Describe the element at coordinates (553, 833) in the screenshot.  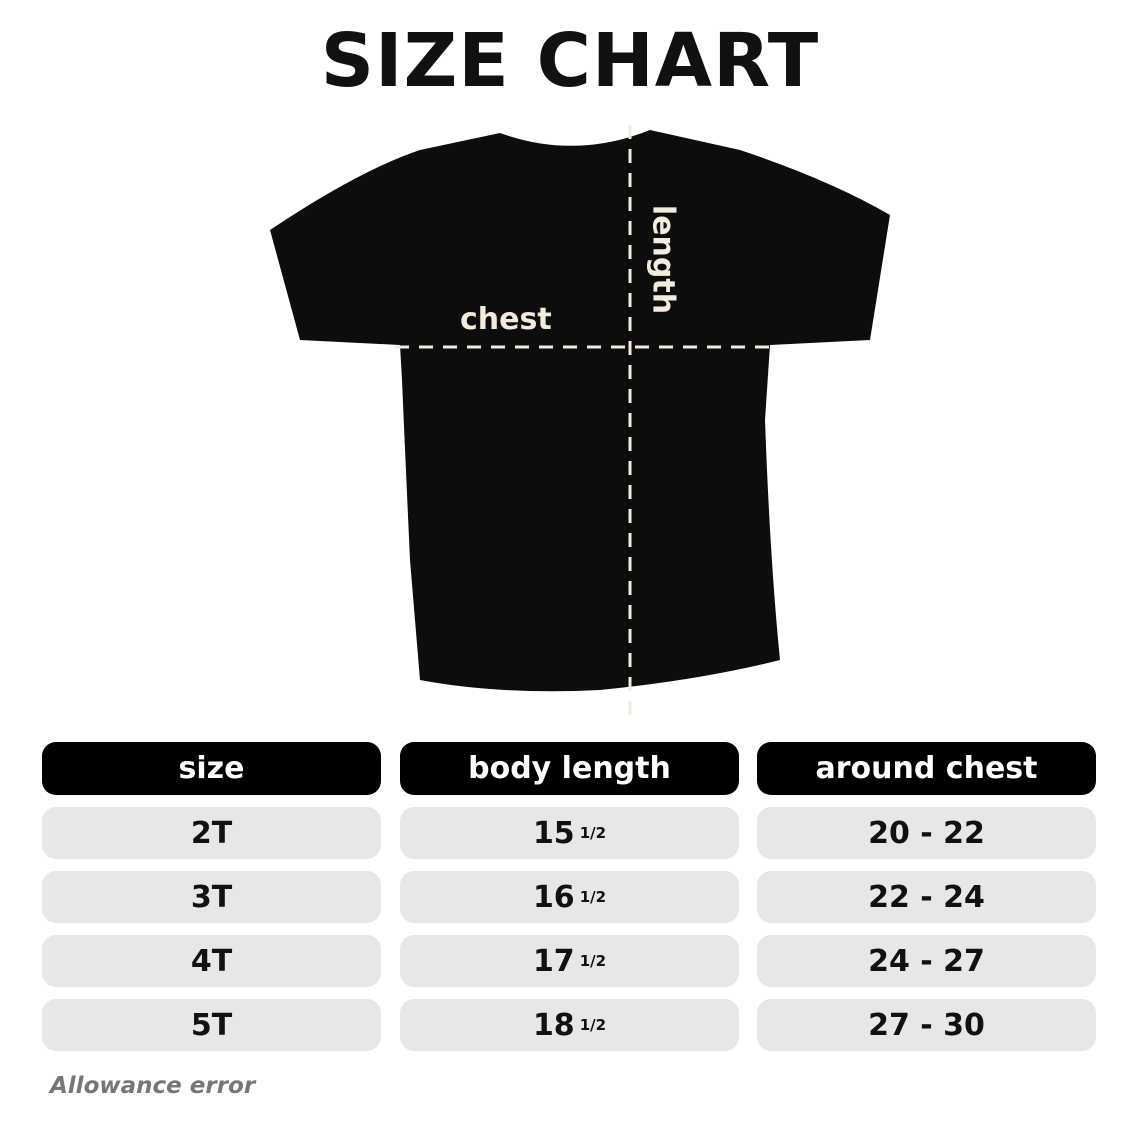
I see `length-value: 15` at that location.